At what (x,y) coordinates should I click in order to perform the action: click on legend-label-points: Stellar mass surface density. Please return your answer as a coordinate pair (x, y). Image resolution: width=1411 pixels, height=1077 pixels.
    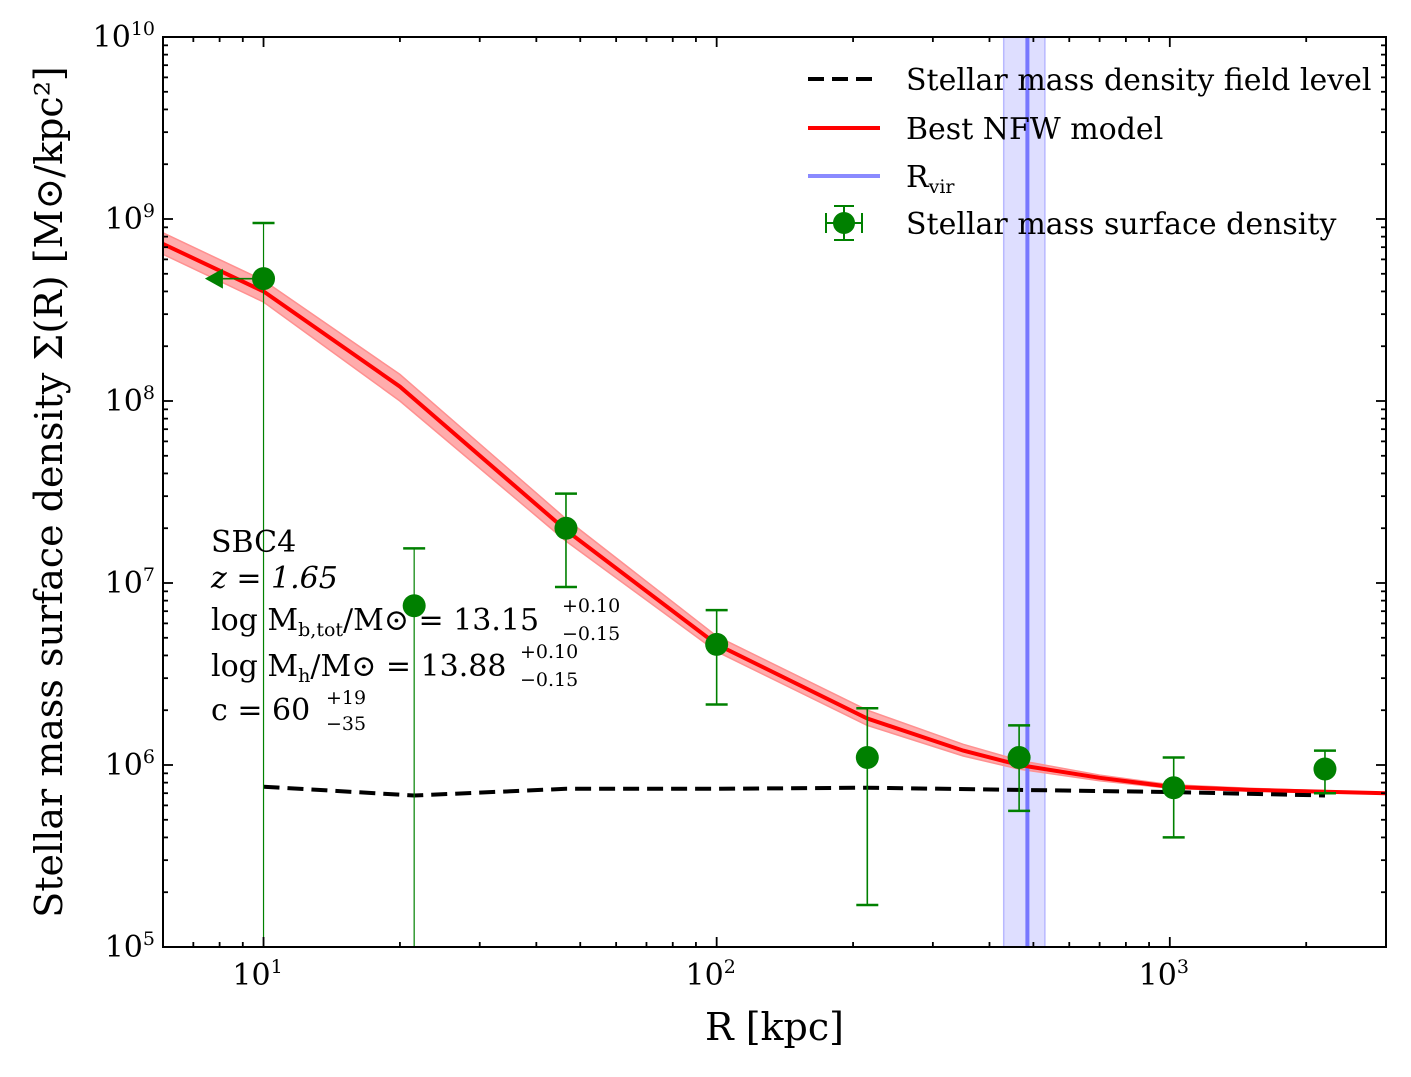
    Looking at the image, I should click on (1121, 224).